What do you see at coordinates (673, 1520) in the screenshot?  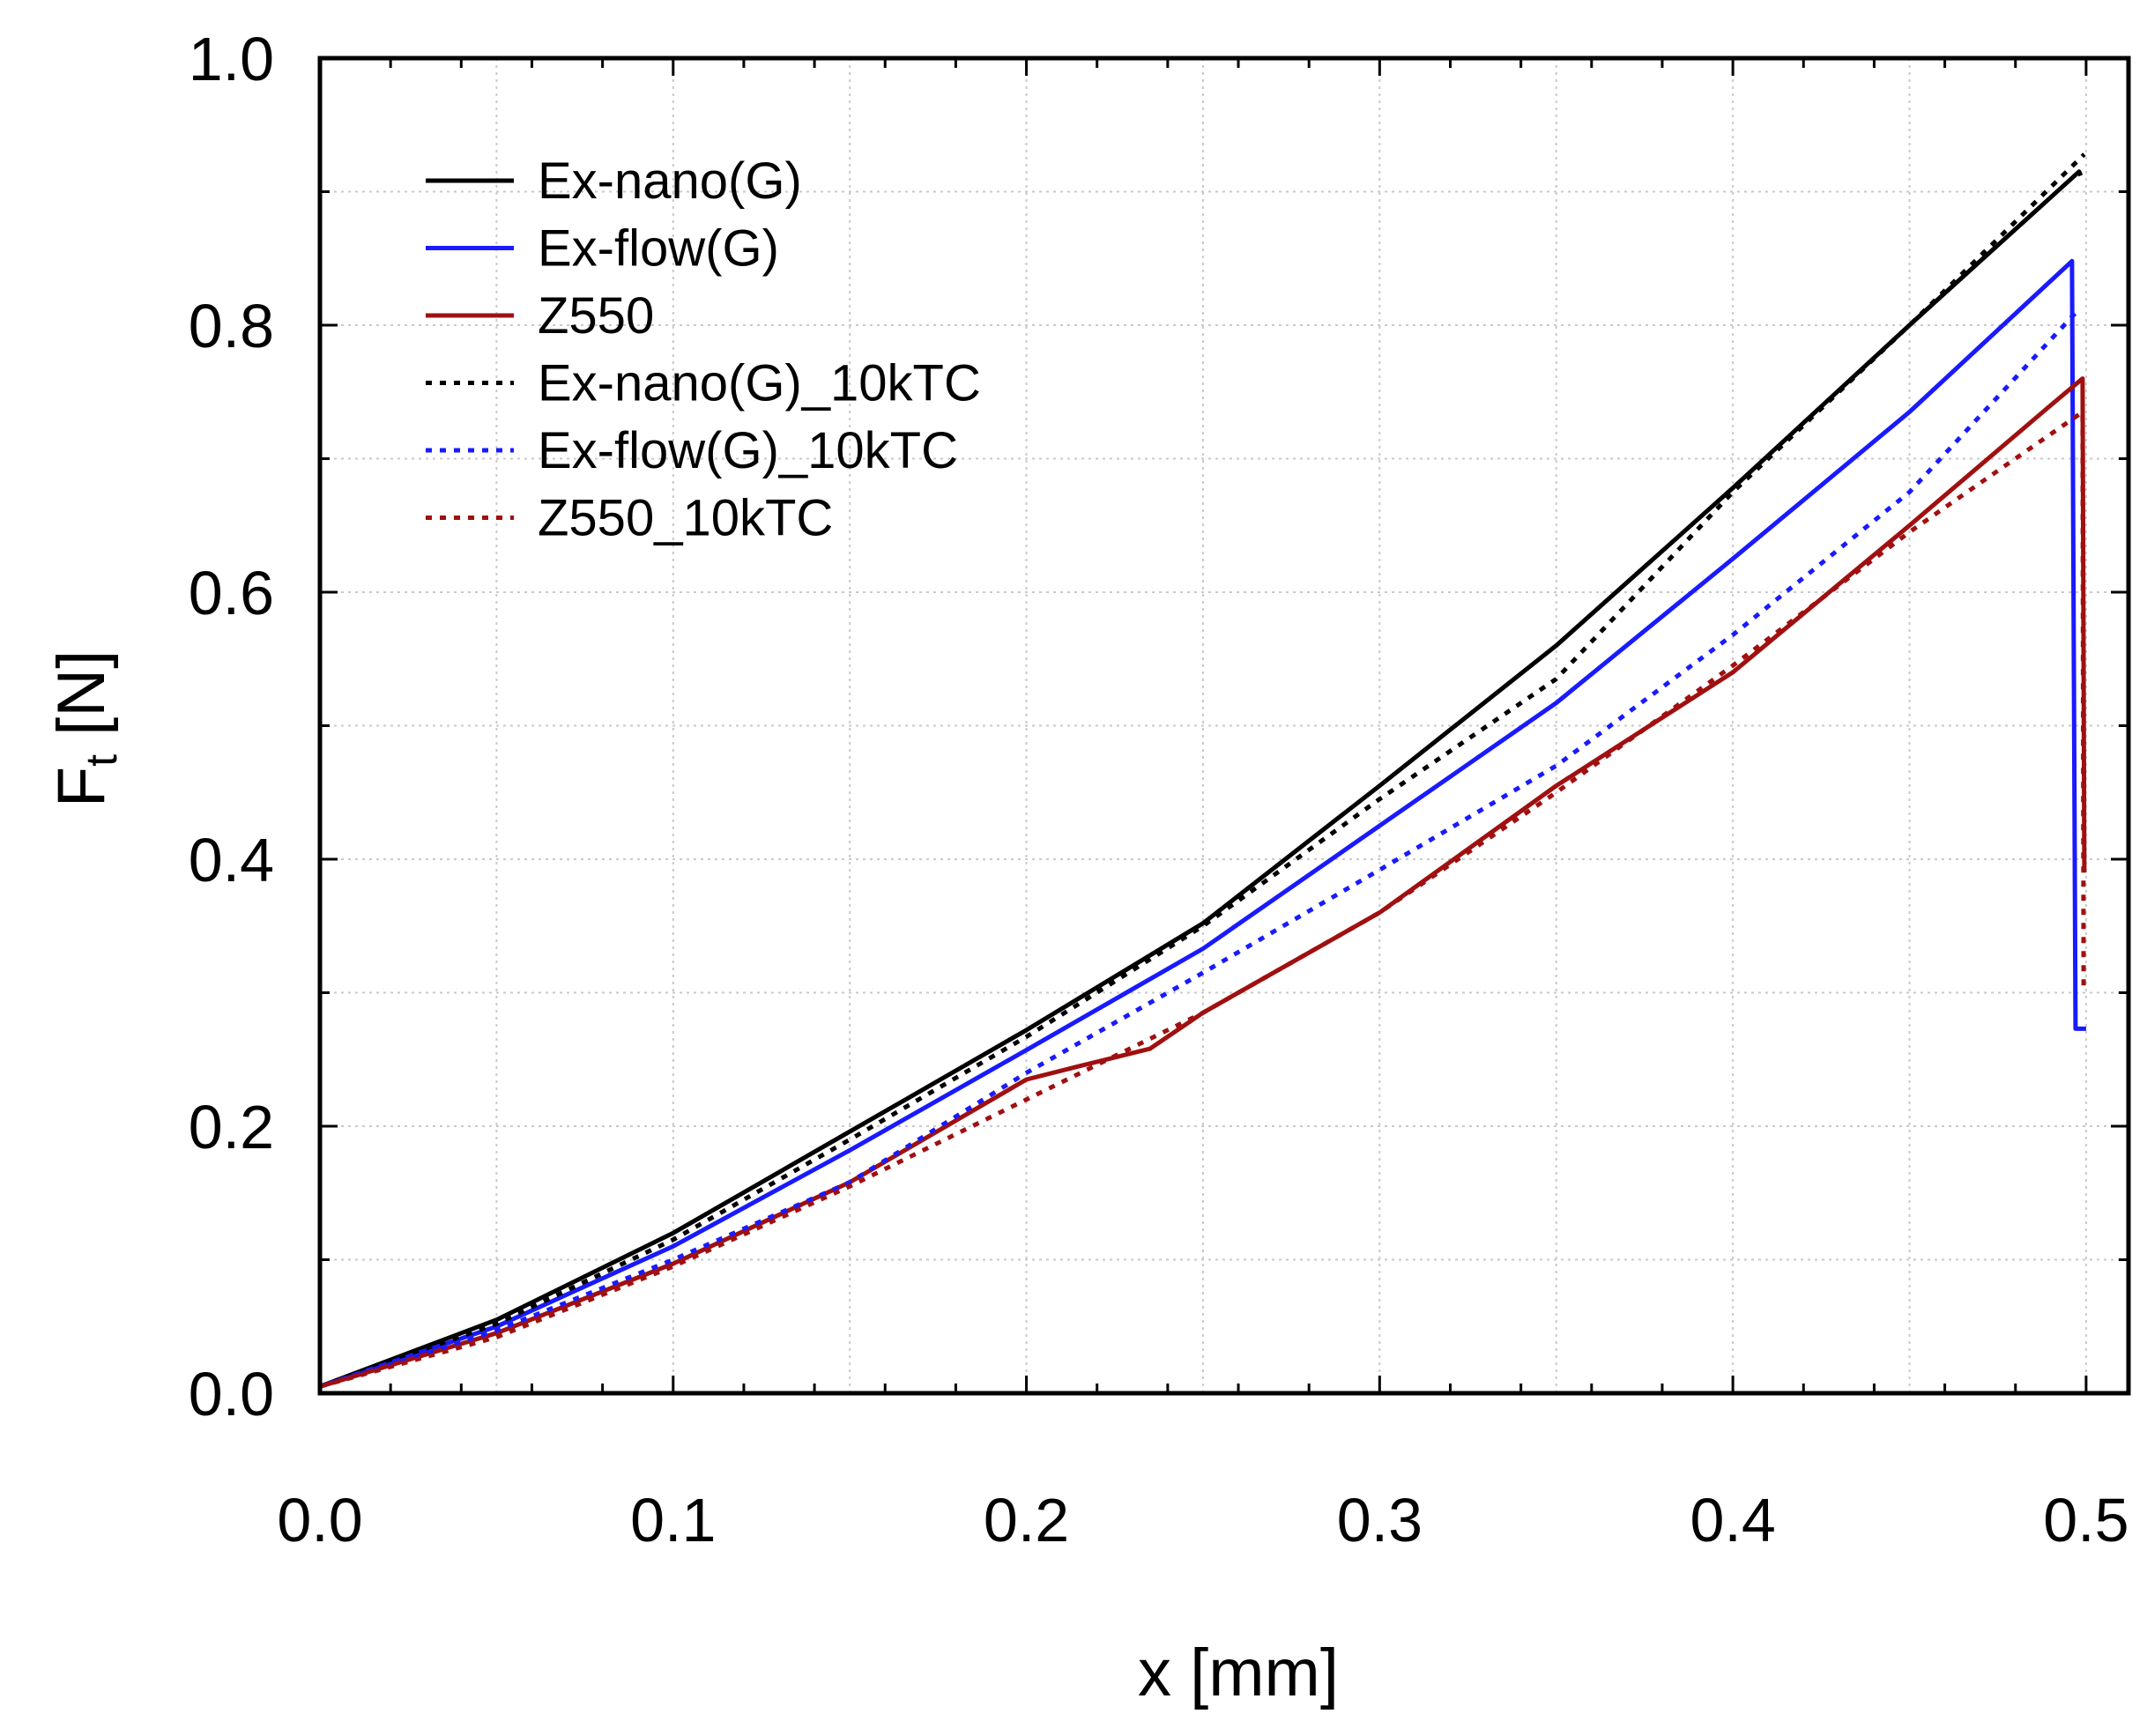 I see `x-tick-label-1: 0.1` at bounding box center [673, 1520].